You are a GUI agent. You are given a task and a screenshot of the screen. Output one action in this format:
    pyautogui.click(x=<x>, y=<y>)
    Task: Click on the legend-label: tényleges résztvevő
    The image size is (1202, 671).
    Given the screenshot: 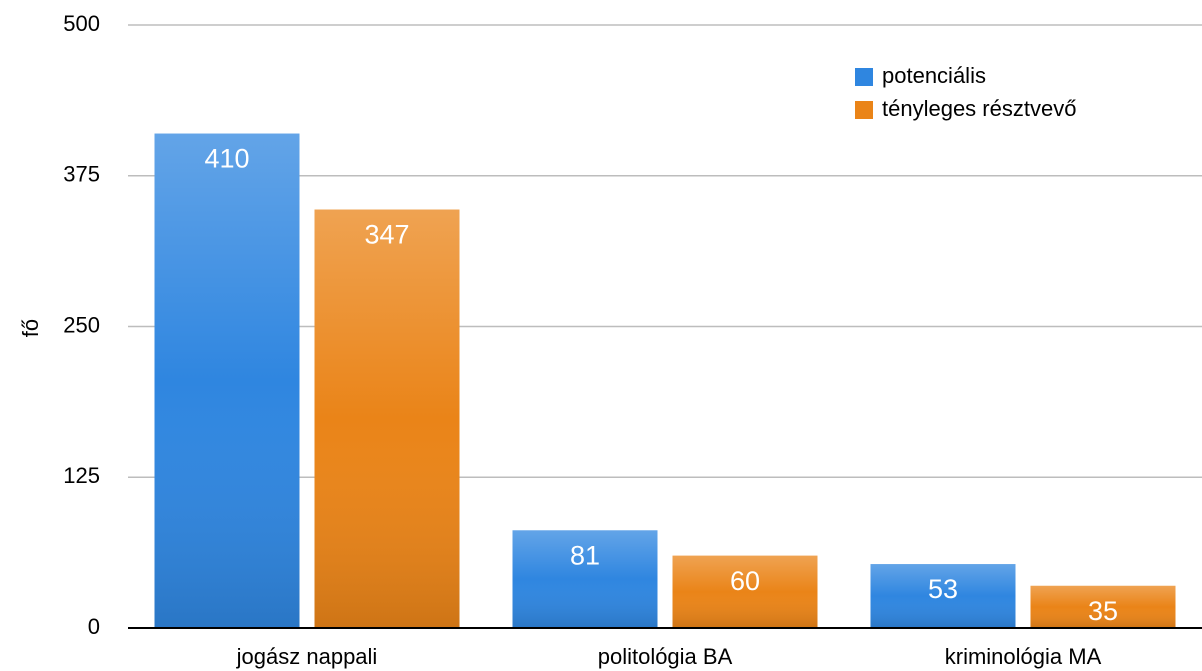 What is the action you would take?
    pyautogui.click(x=979, y=108)
    